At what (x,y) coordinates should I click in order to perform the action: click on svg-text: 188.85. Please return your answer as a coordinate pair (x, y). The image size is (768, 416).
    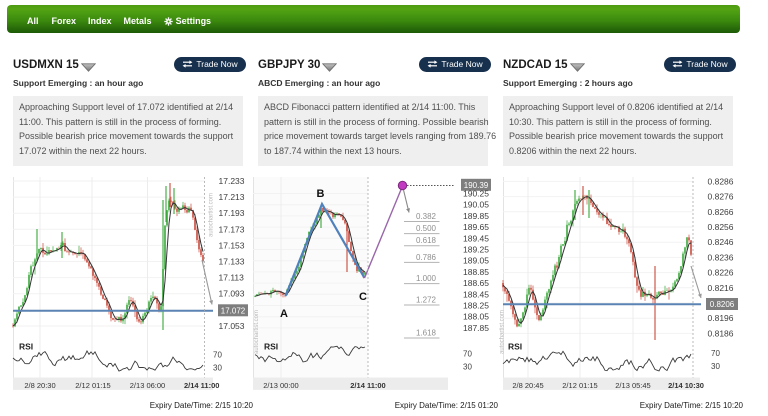
    Looking at the image, I should click on (476, 272).